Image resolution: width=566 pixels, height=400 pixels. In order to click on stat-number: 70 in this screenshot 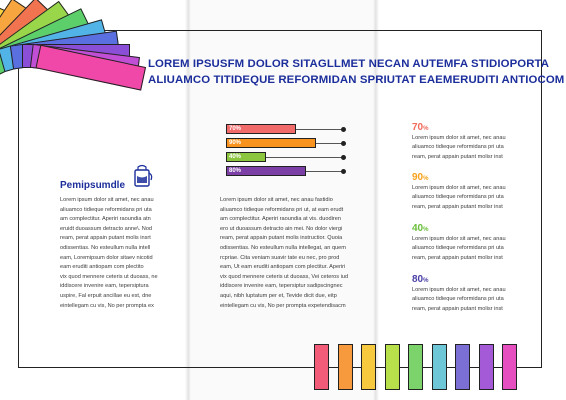, I will do `click(418, 127)`.